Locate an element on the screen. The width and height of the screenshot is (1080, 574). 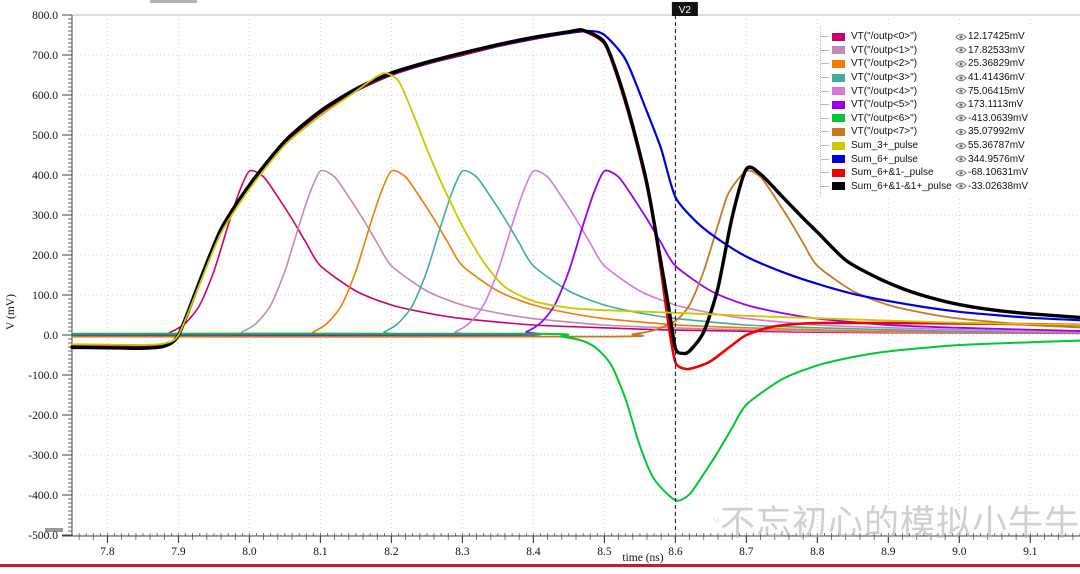
legend-marker-value: 12.17425mV is located at coordinates (996, 37).